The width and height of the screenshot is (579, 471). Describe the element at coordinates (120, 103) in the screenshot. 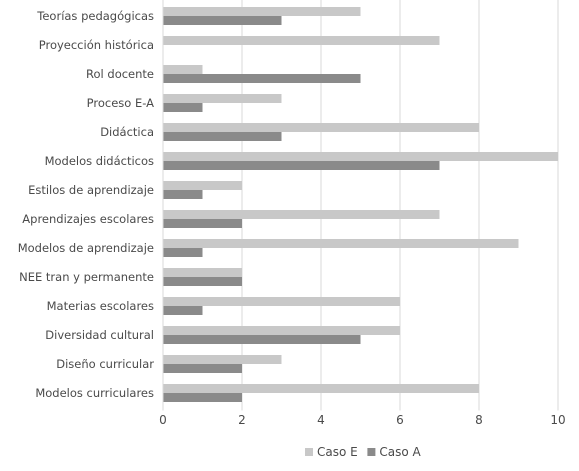

I see `category-label: Proceso E-A` at that location.